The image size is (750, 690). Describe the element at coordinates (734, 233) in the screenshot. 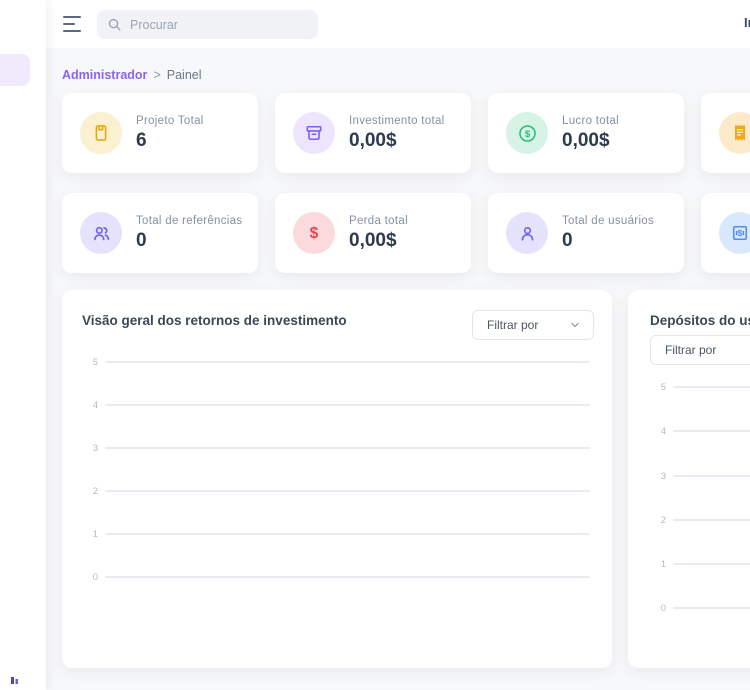

I see `withdraw-icon: $` at that location.